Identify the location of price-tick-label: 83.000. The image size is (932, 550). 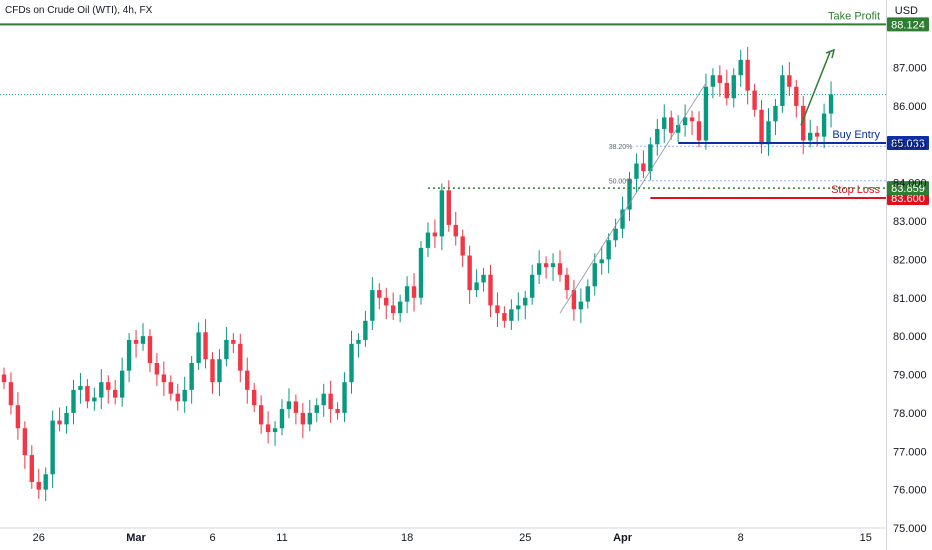
(910, 222).